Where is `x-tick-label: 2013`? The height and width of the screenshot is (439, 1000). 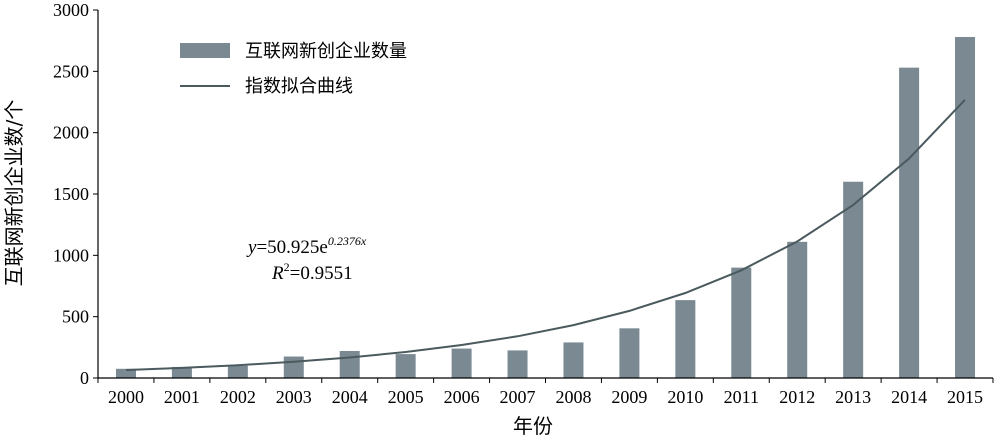
x-tick-label: 2013 is located at coordinates (853, 397).